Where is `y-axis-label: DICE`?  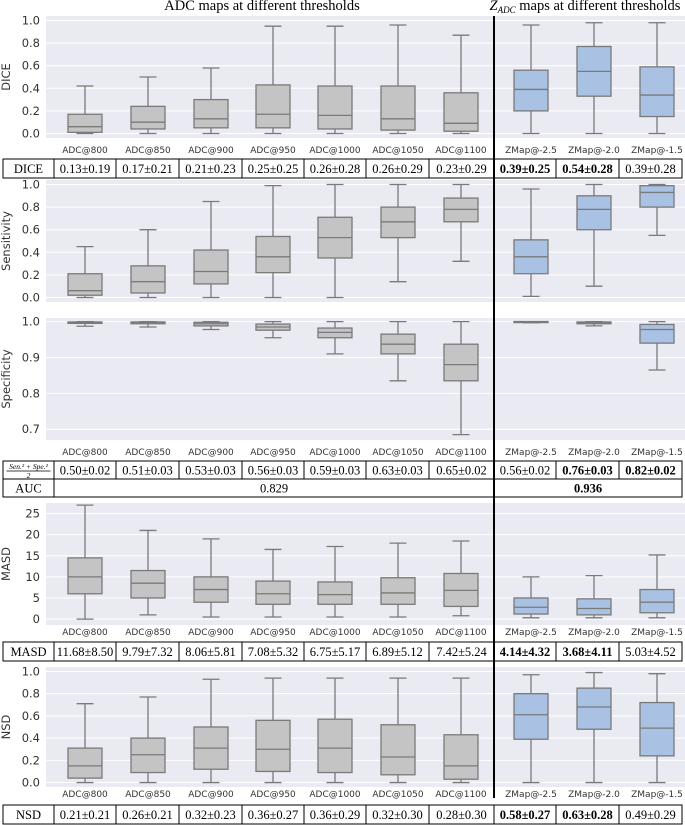 y-axis-label: DICE is located at coordinates (6, 77).